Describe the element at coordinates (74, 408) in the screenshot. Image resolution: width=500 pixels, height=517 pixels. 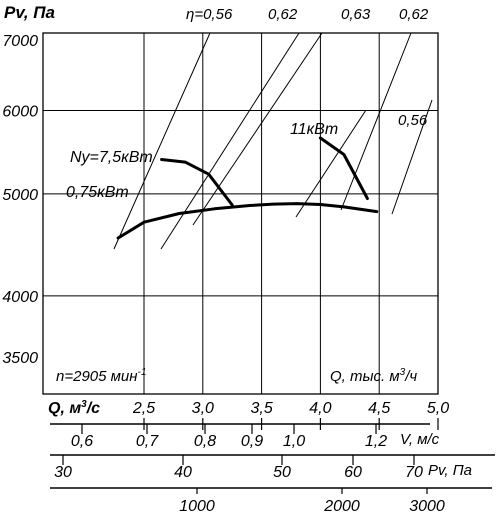
I see `q-scale-label: Q, м3/c` at that location.